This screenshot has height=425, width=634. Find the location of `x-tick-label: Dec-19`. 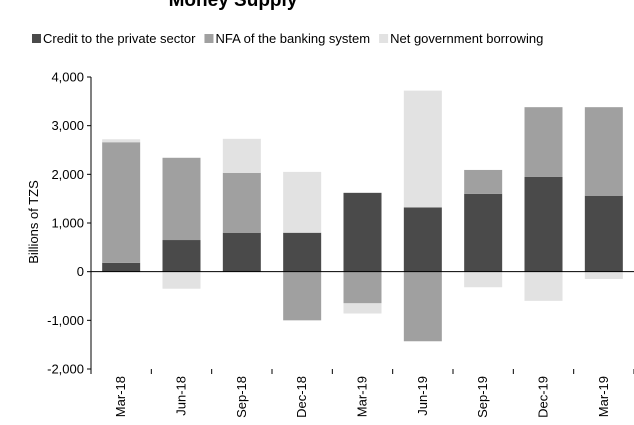

x-tick-label: Dec-19 is located at coordinates (543, 397).